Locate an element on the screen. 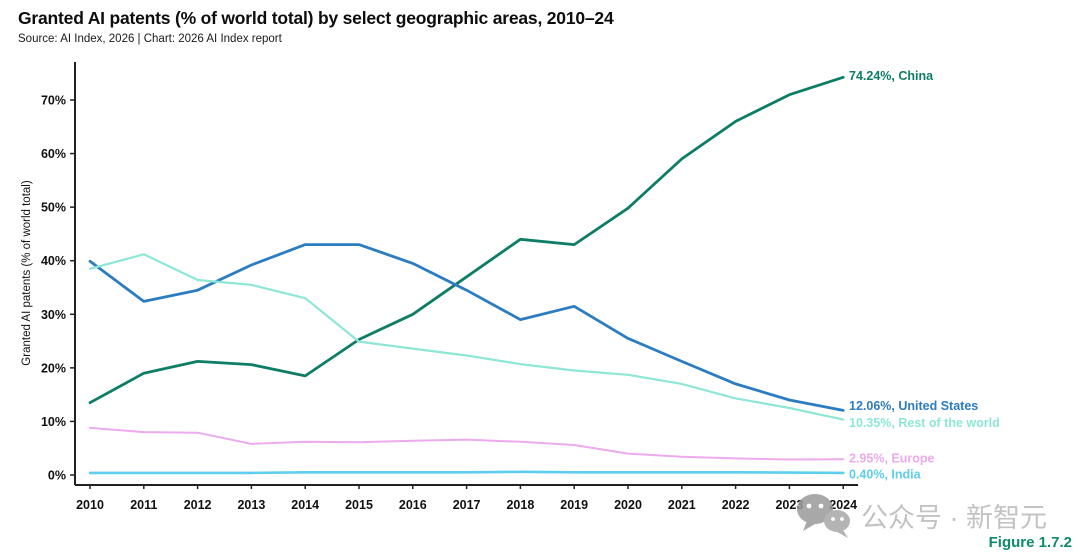 The image size is (1080, 559). y-tick-label: 10% is located at coordinates (53, 422).